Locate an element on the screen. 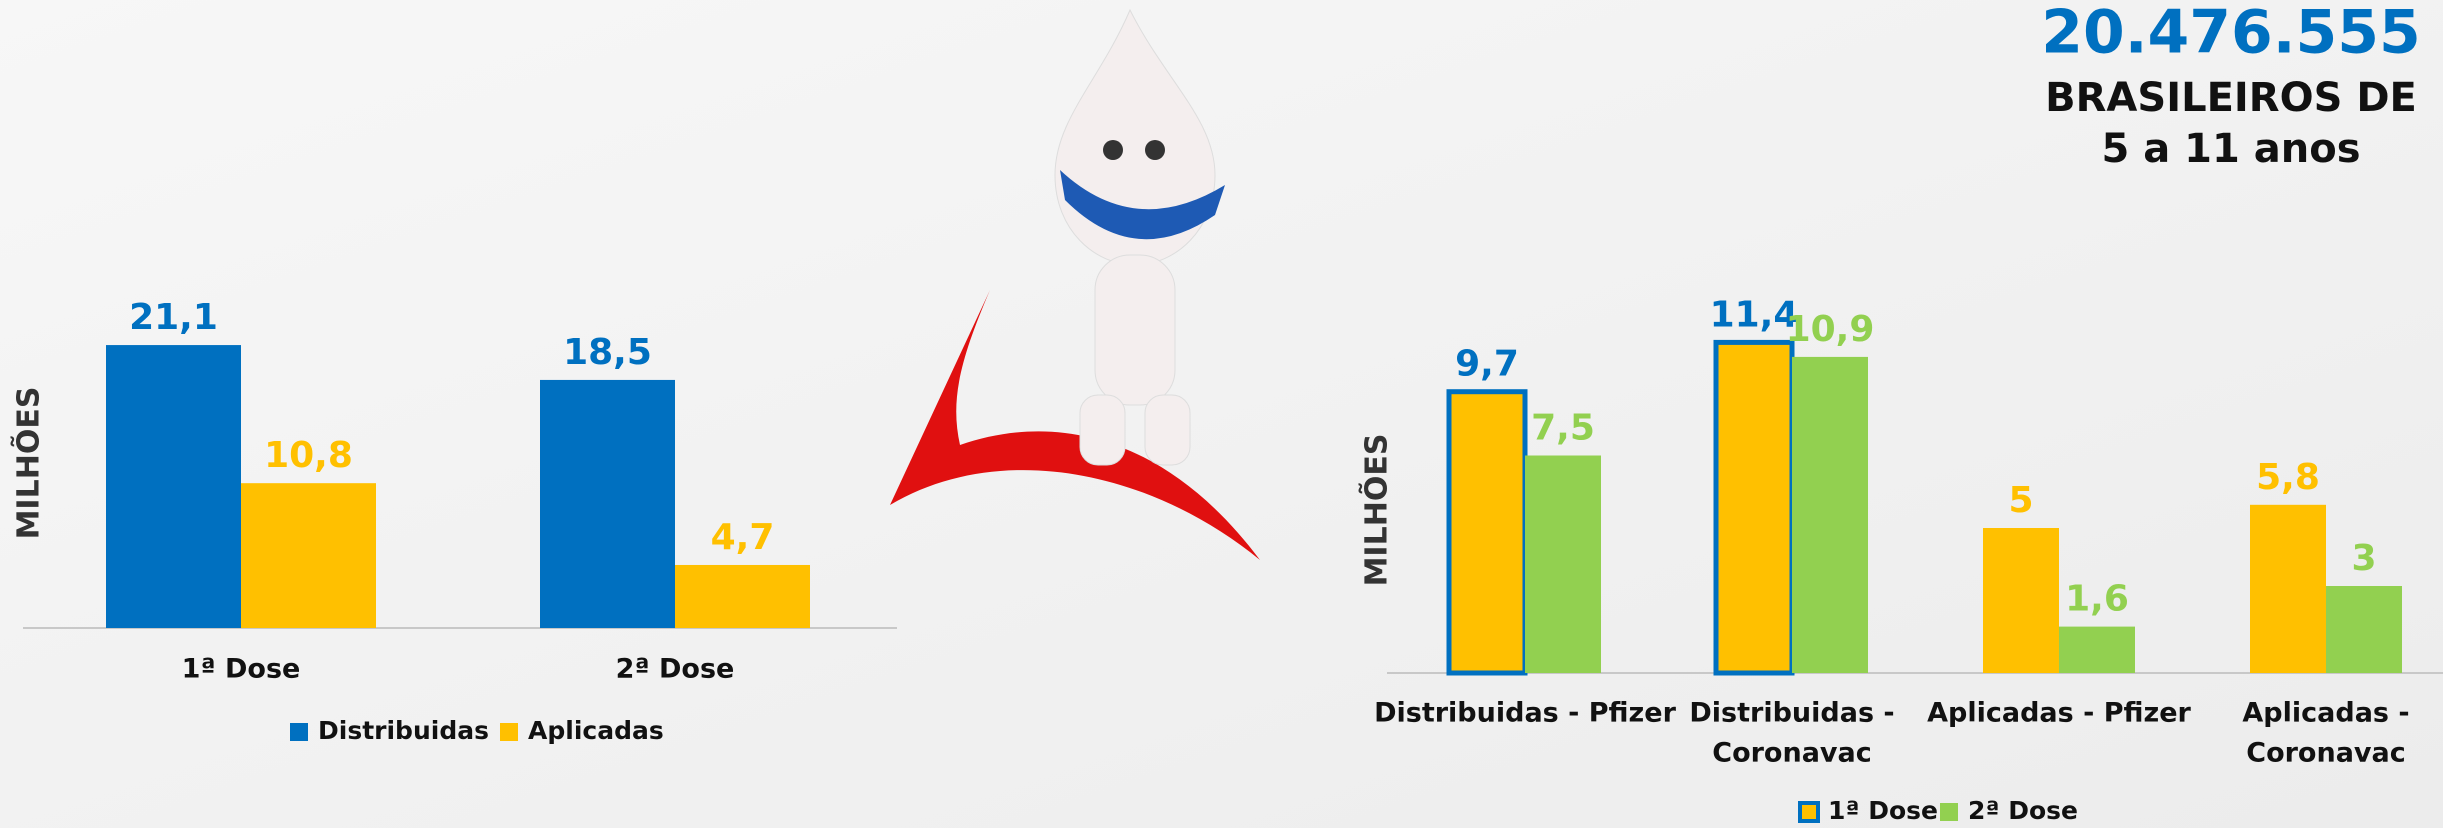 The width and height of the screenshot is (2443, 828). legend-label: Distribuidas is located at coordinates (403, 730).